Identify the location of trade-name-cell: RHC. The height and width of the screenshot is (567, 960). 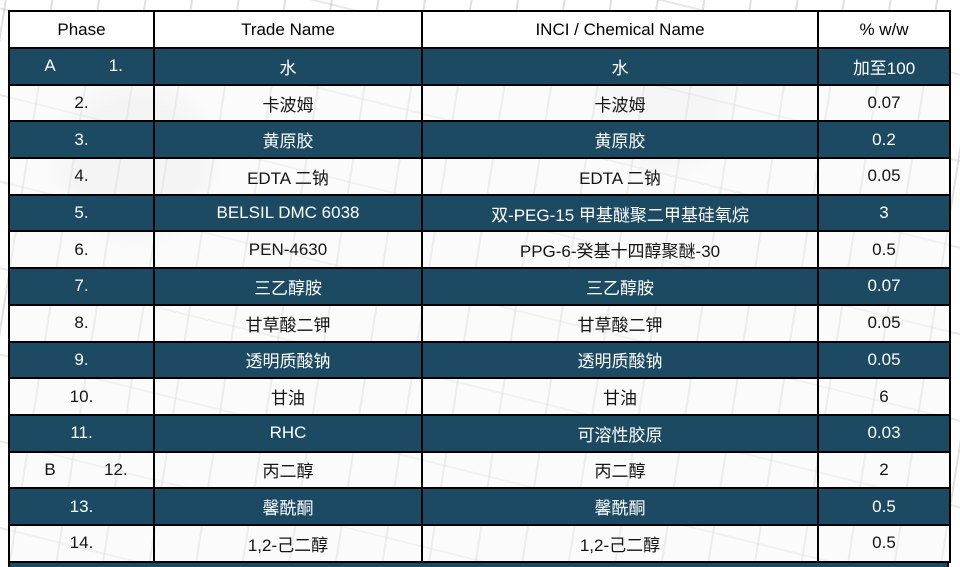
(288, 433).